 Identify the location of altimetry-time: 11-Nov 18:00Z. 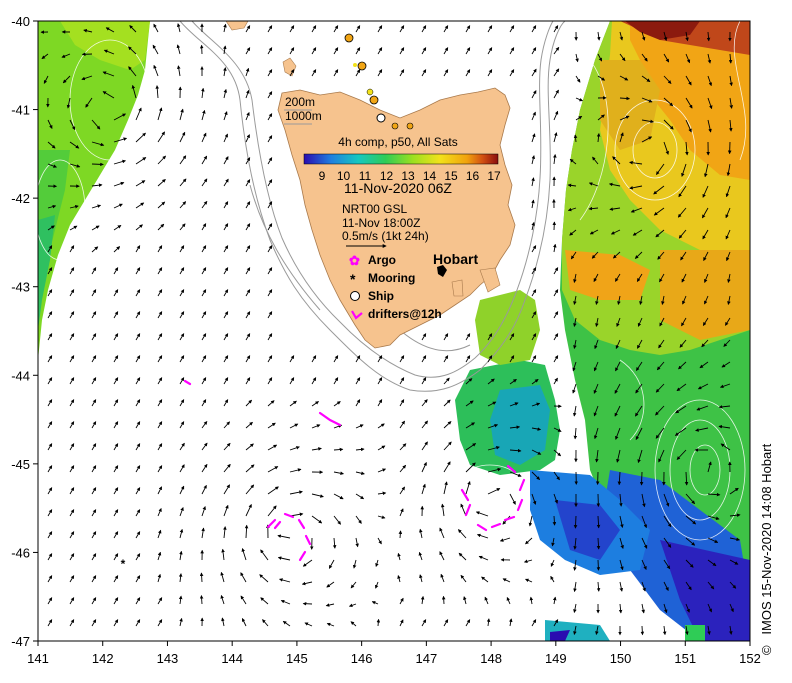
(381, 223).